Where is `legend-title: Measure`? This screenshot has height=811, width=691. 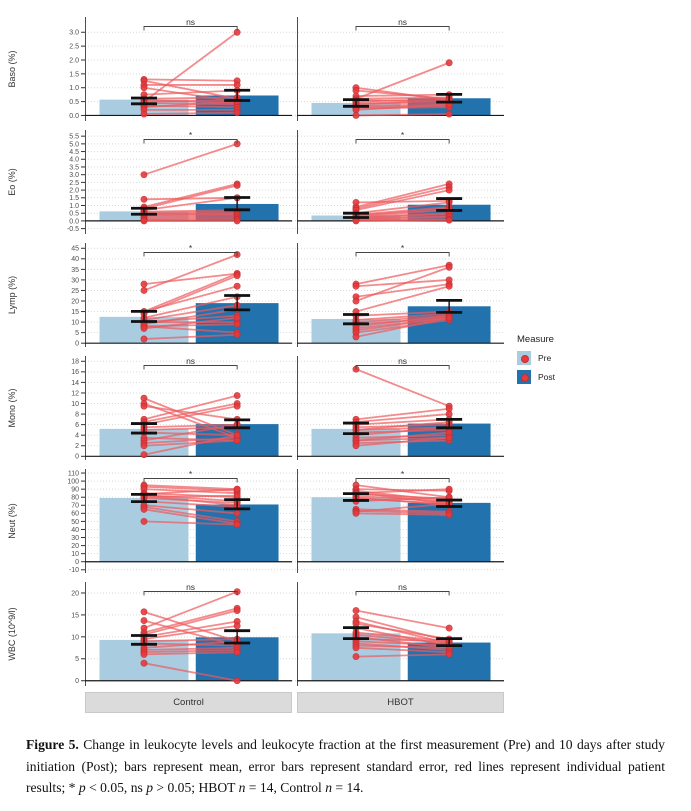
legend-title: Measure is located at coordinates (535, 339).